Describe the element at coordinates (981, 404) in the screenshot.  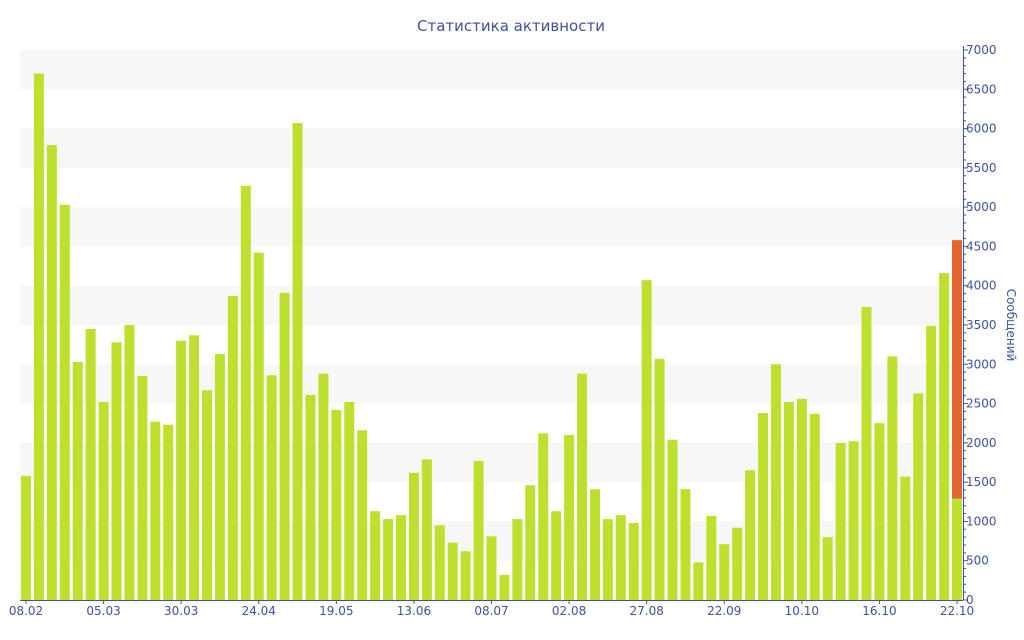
I see `y-tick-label: 2500` at that location.